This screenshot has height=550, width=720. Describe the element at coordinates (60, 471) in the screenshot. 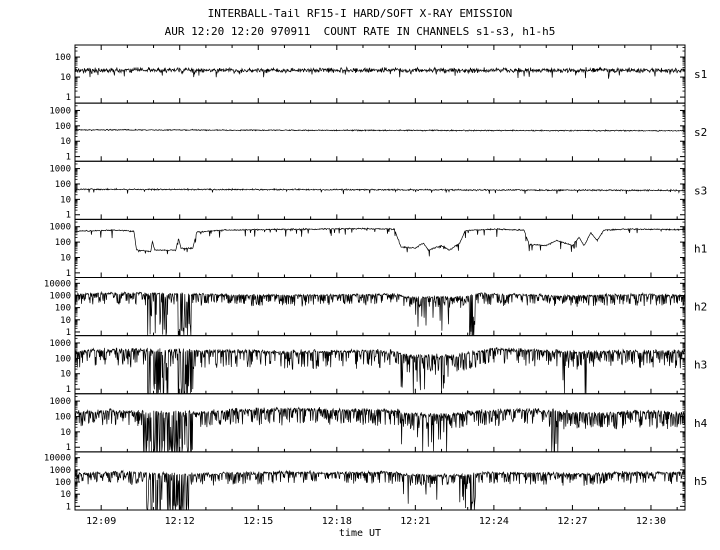

I see `y-tick-label-h5: 1000` at that location.